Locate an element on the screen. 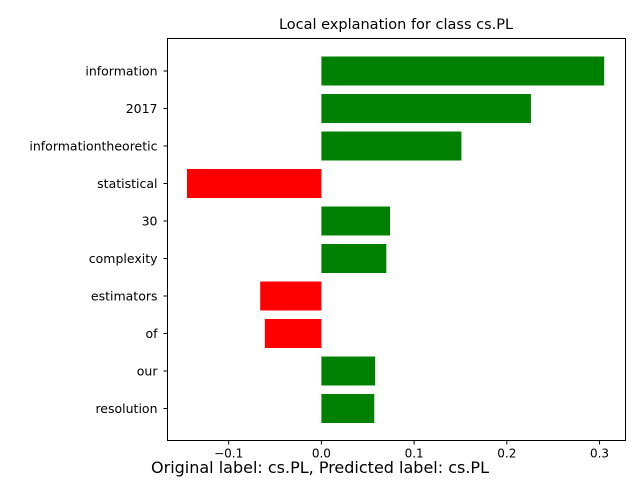 The width and height of the screenshot is (640, 484). y-tick-label: statistical is located at coordinates (127, 183).